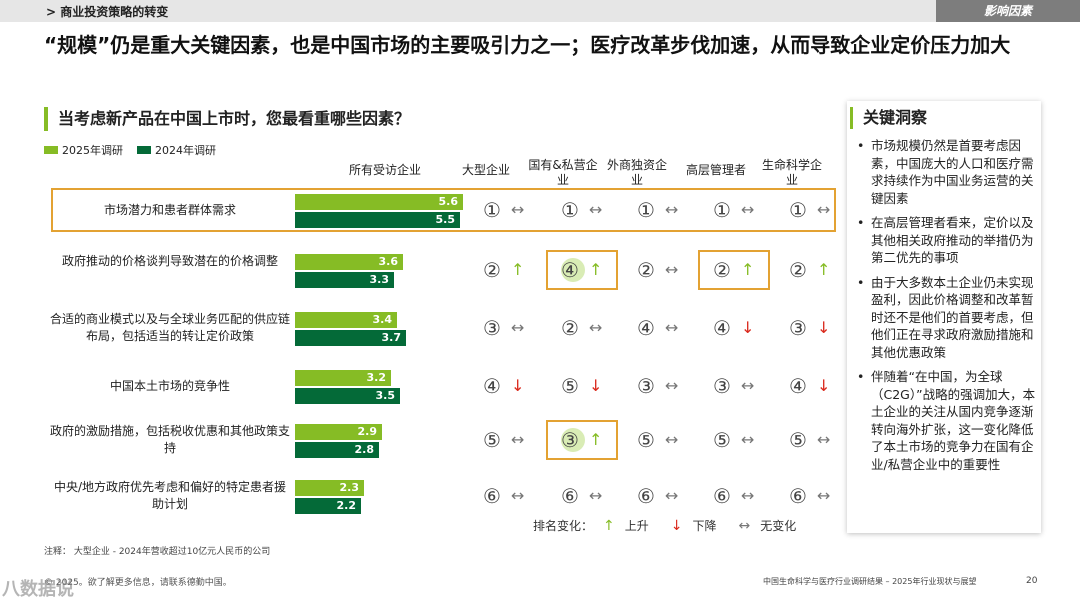 Image resolution: width=1080 pixels, height=608 pixels. What do you see at coordinates (329, 488) in the screenshot?
I see `bar-2025: 2.3` at bounding box center [329, 488].